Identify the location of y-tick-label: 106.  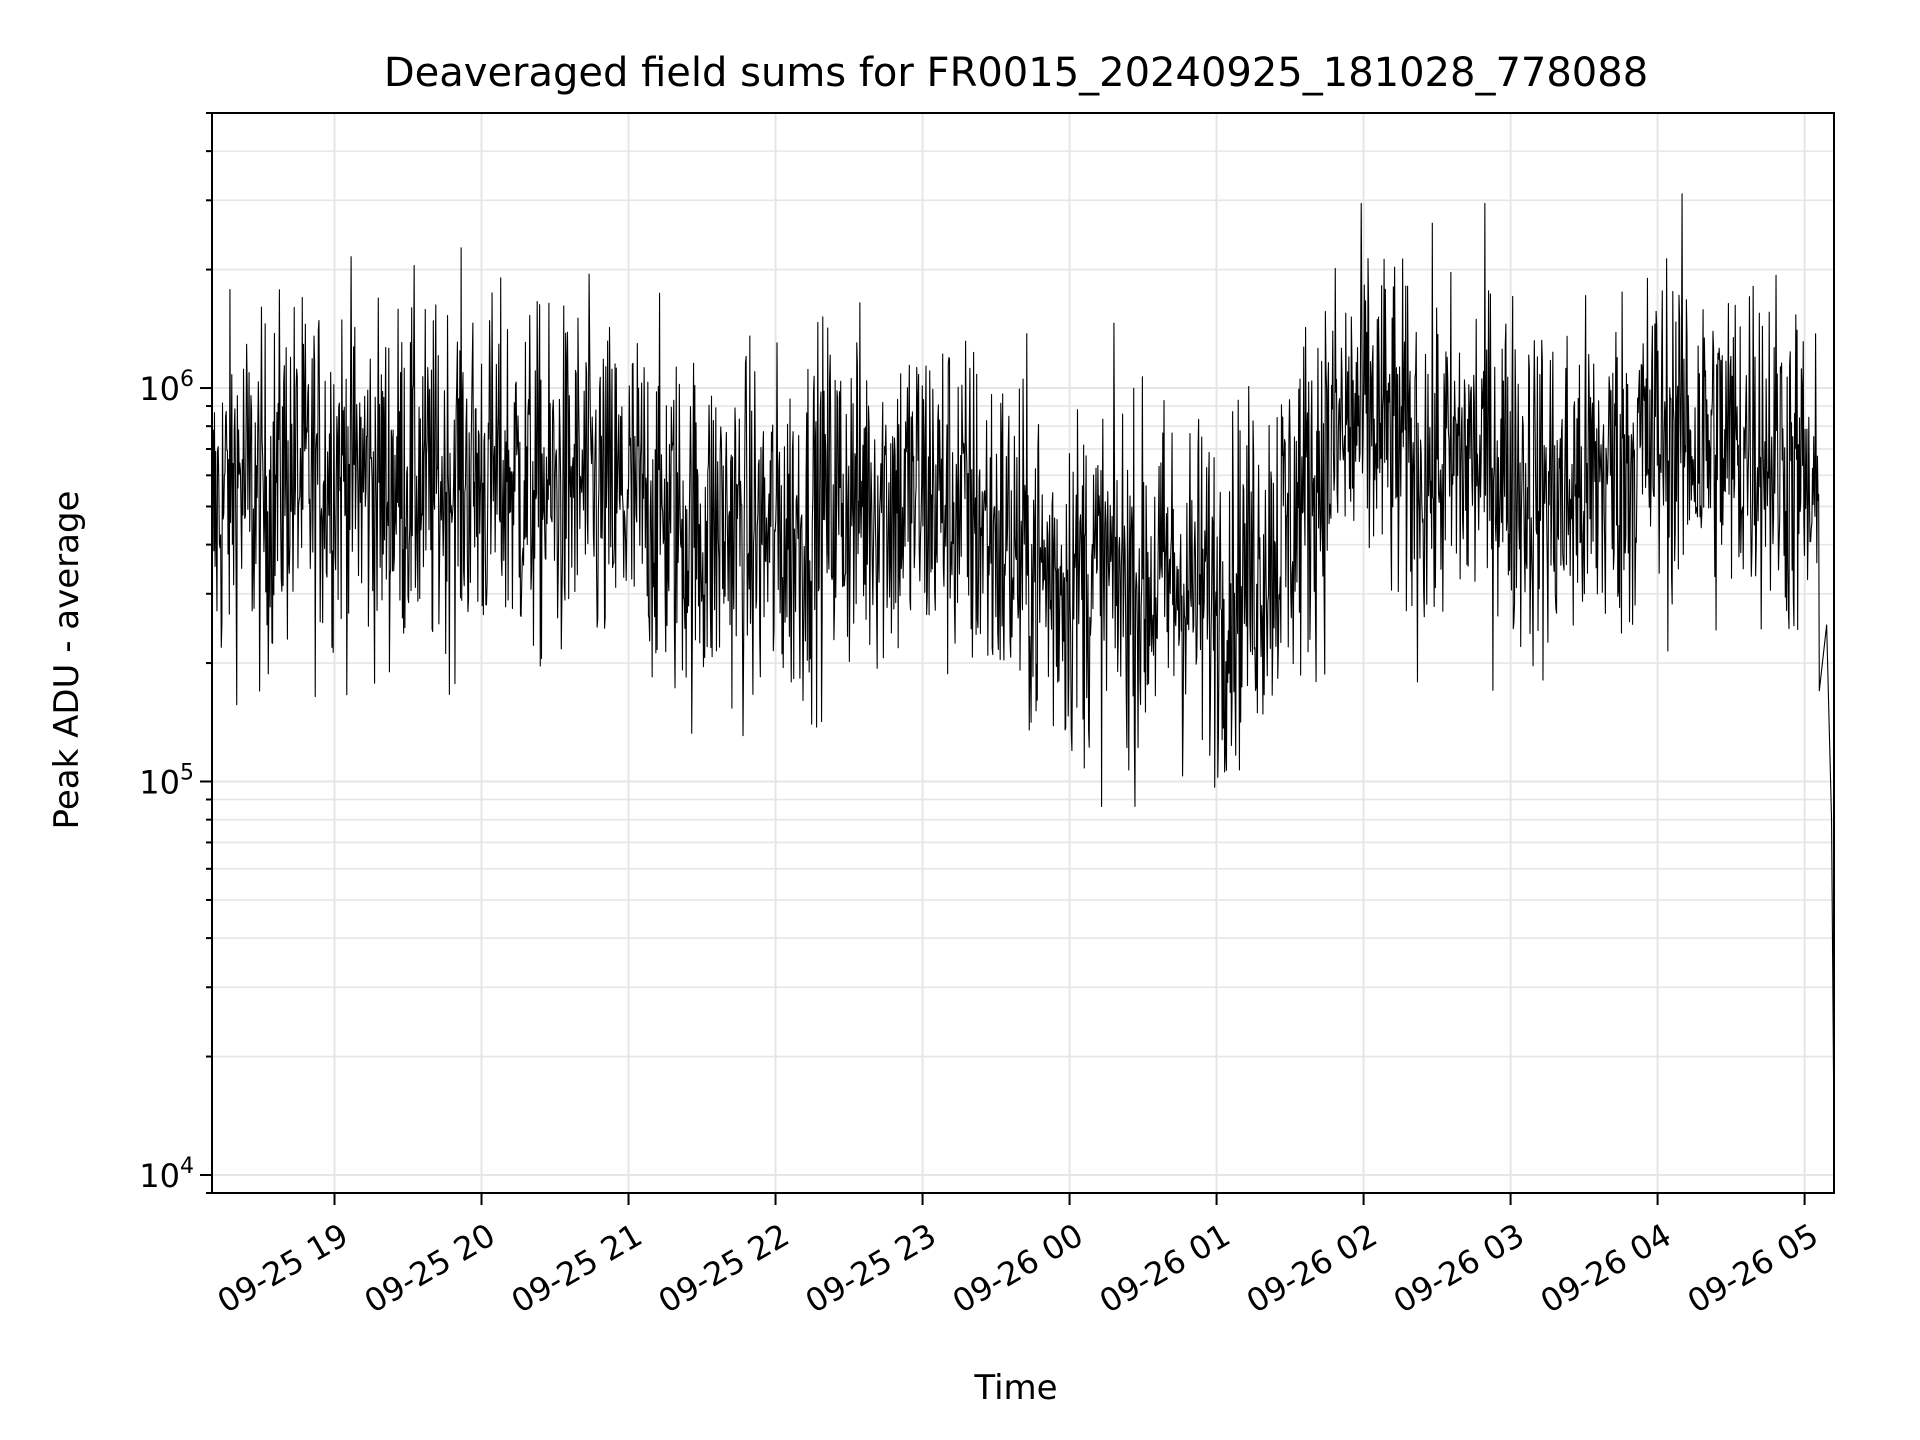
(166, 387).